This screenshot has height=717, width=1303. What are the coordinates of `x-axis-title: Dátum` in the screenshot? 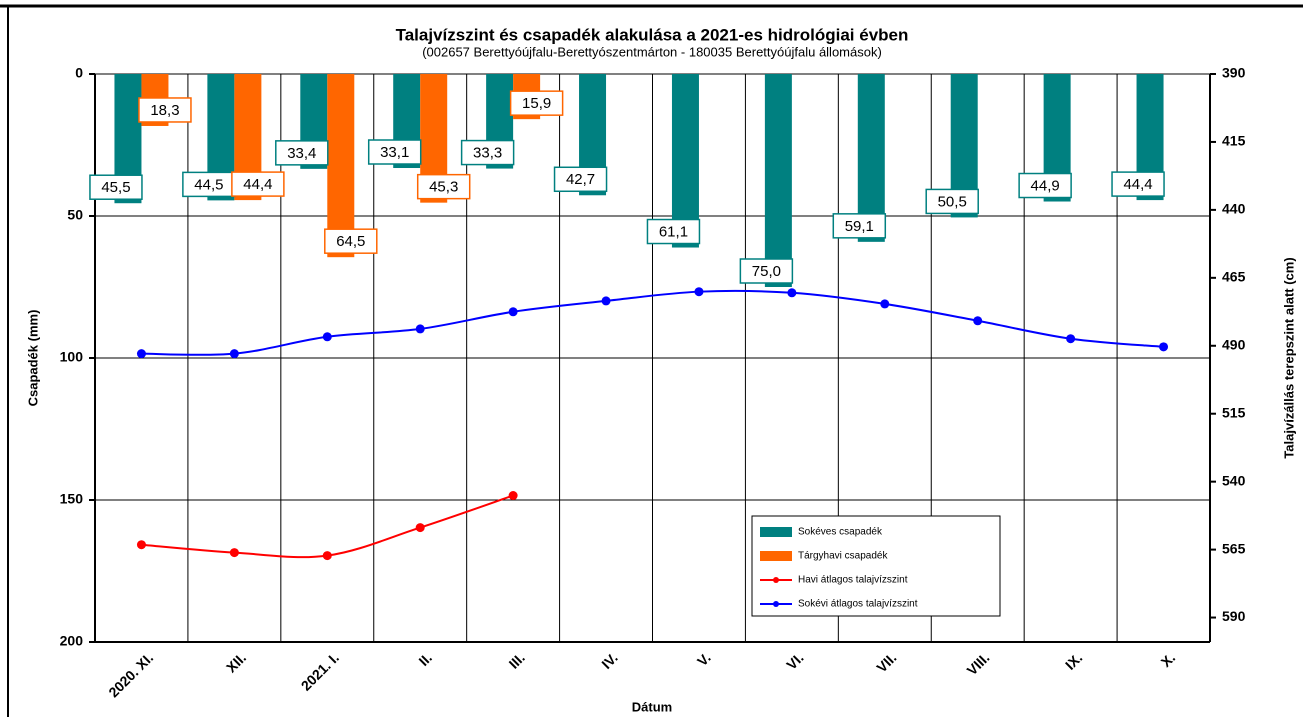 It's located at (652, 706).